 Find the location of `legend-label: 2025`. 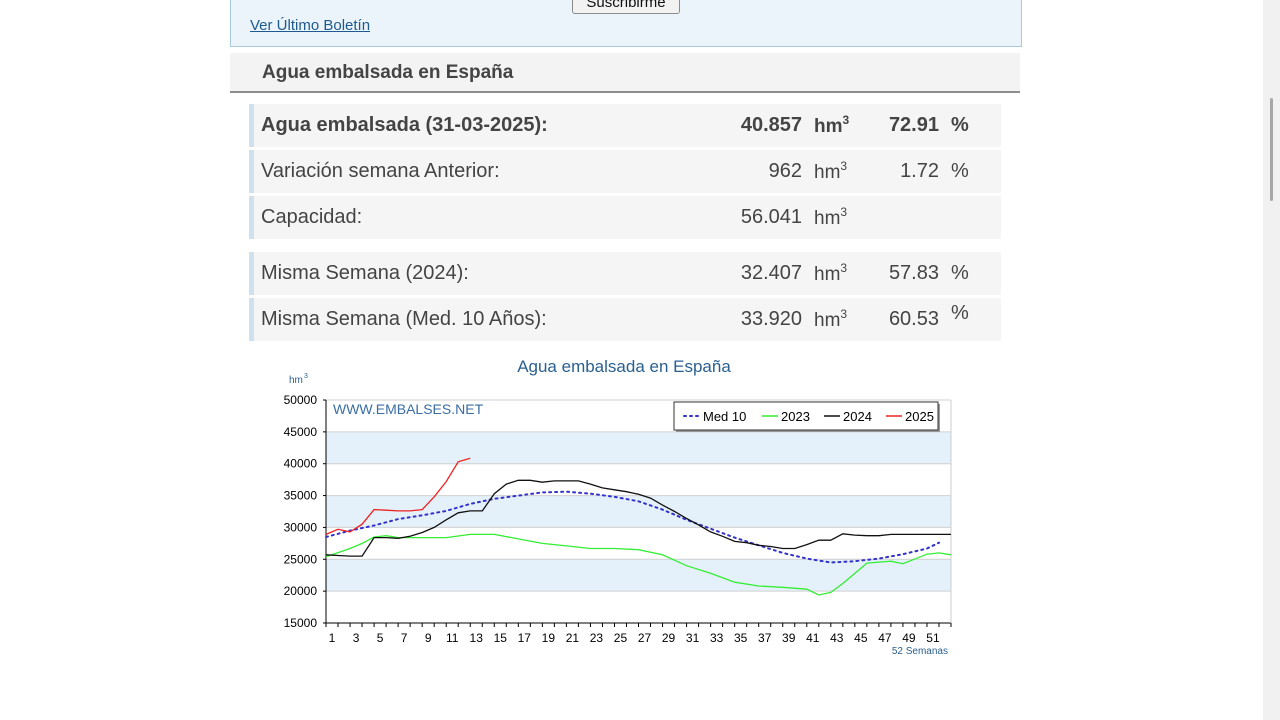

legend-label: 2025 is located at coordinates (919, 416).